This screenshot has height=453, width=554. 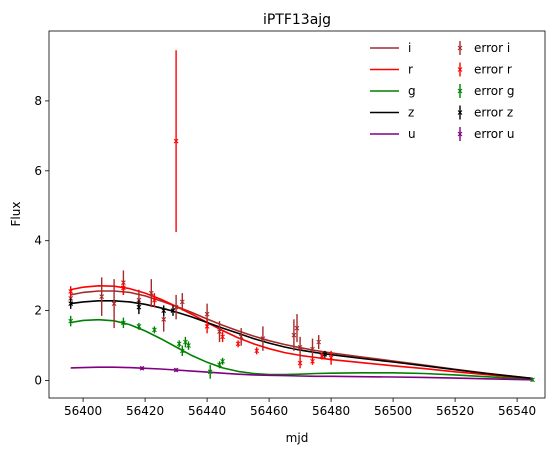 What do you see at coordinates (198, 328) in the screenshot?
I see `series-error-z` at bounding box center [198, 328].